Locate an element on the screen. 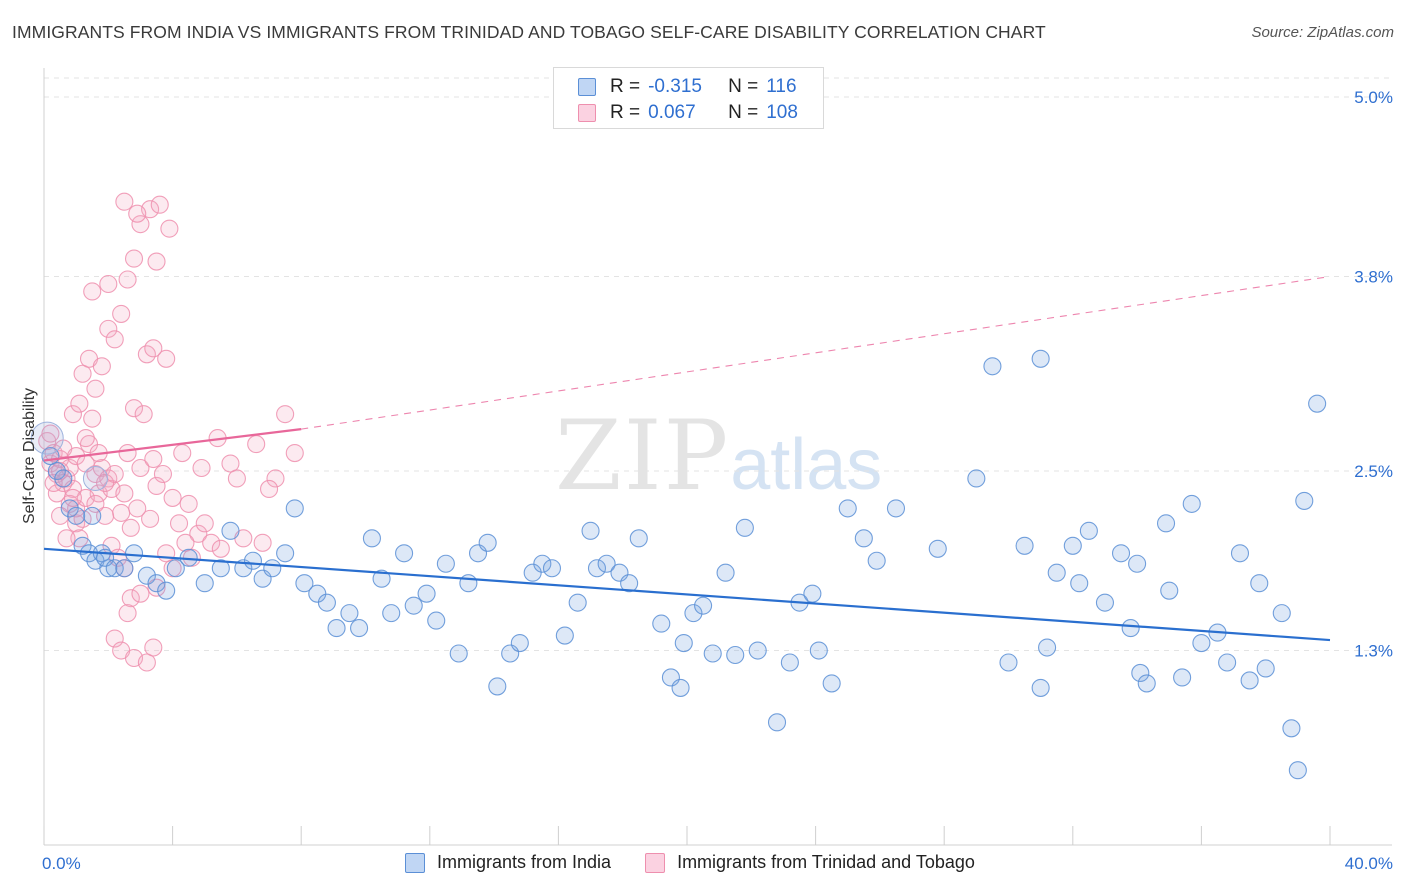  india-trend-line is located at coordinates (687, 594).